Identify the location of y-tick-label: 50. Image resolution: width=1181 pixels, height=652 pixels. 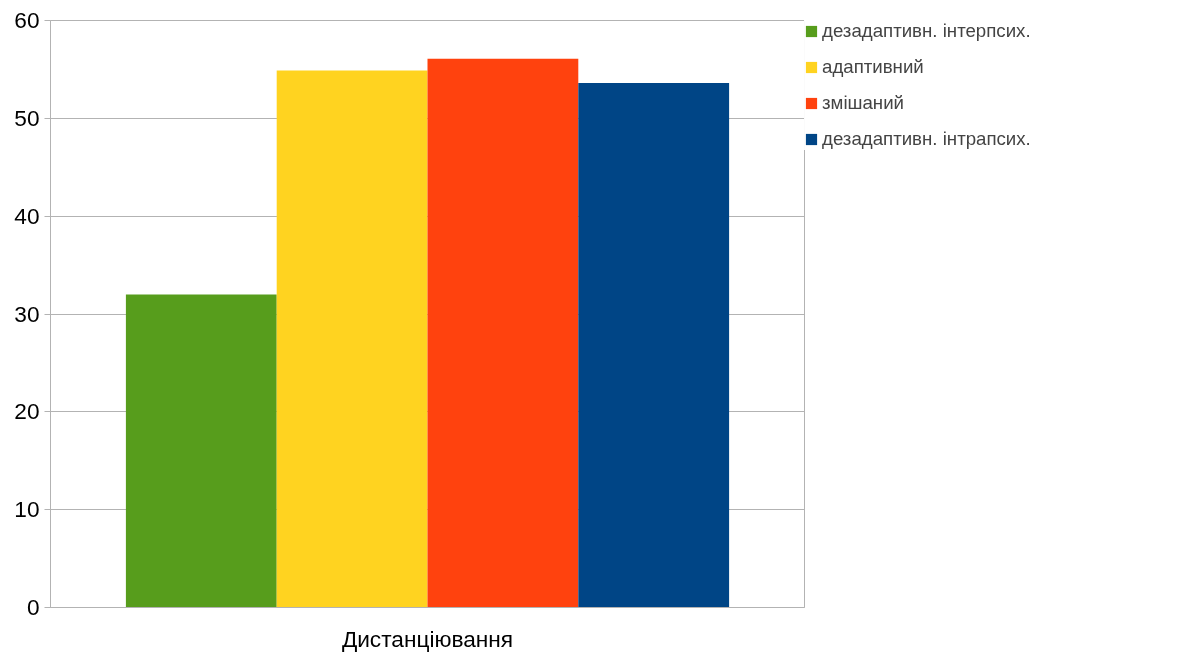
(27, 117).